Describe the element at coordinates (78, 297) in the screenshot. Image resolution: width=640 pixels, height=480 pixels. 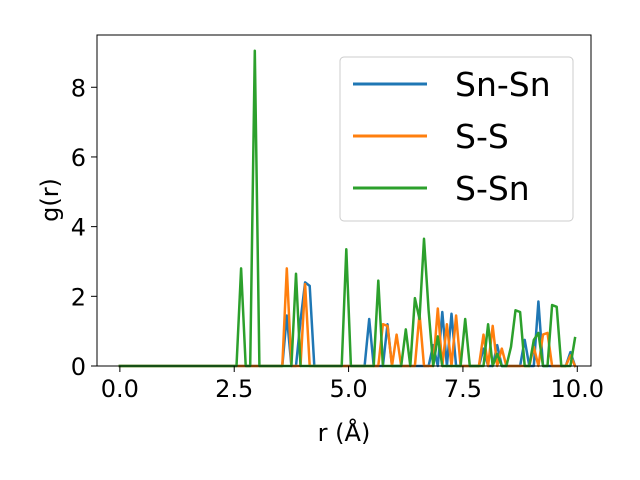
I see `y-tick-label: 2` at that location.